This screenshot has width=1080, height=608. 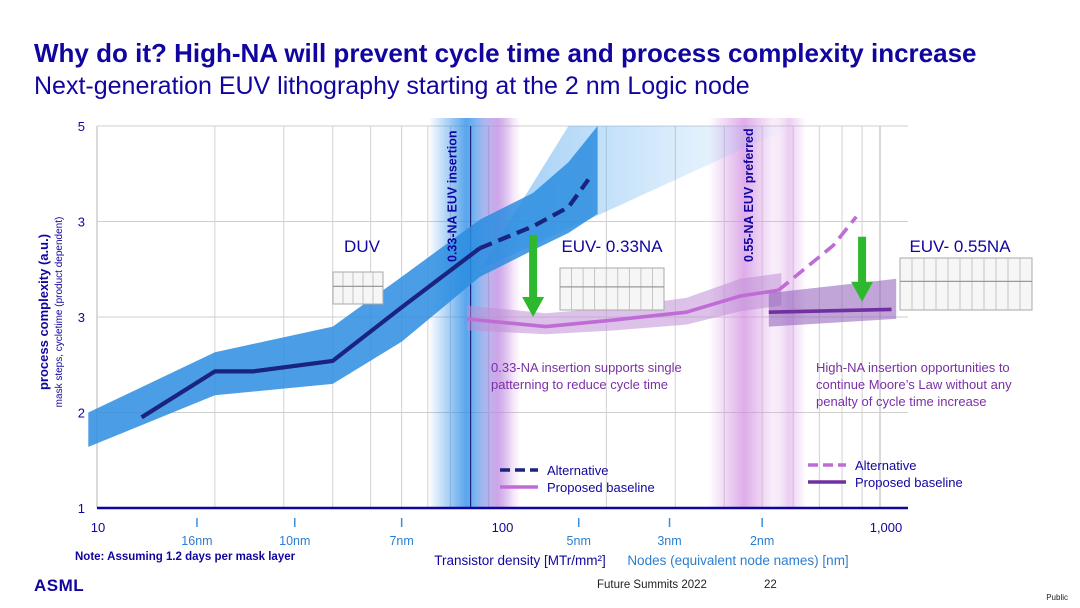 I want to click on duv-line, so click(x=311, y=333).